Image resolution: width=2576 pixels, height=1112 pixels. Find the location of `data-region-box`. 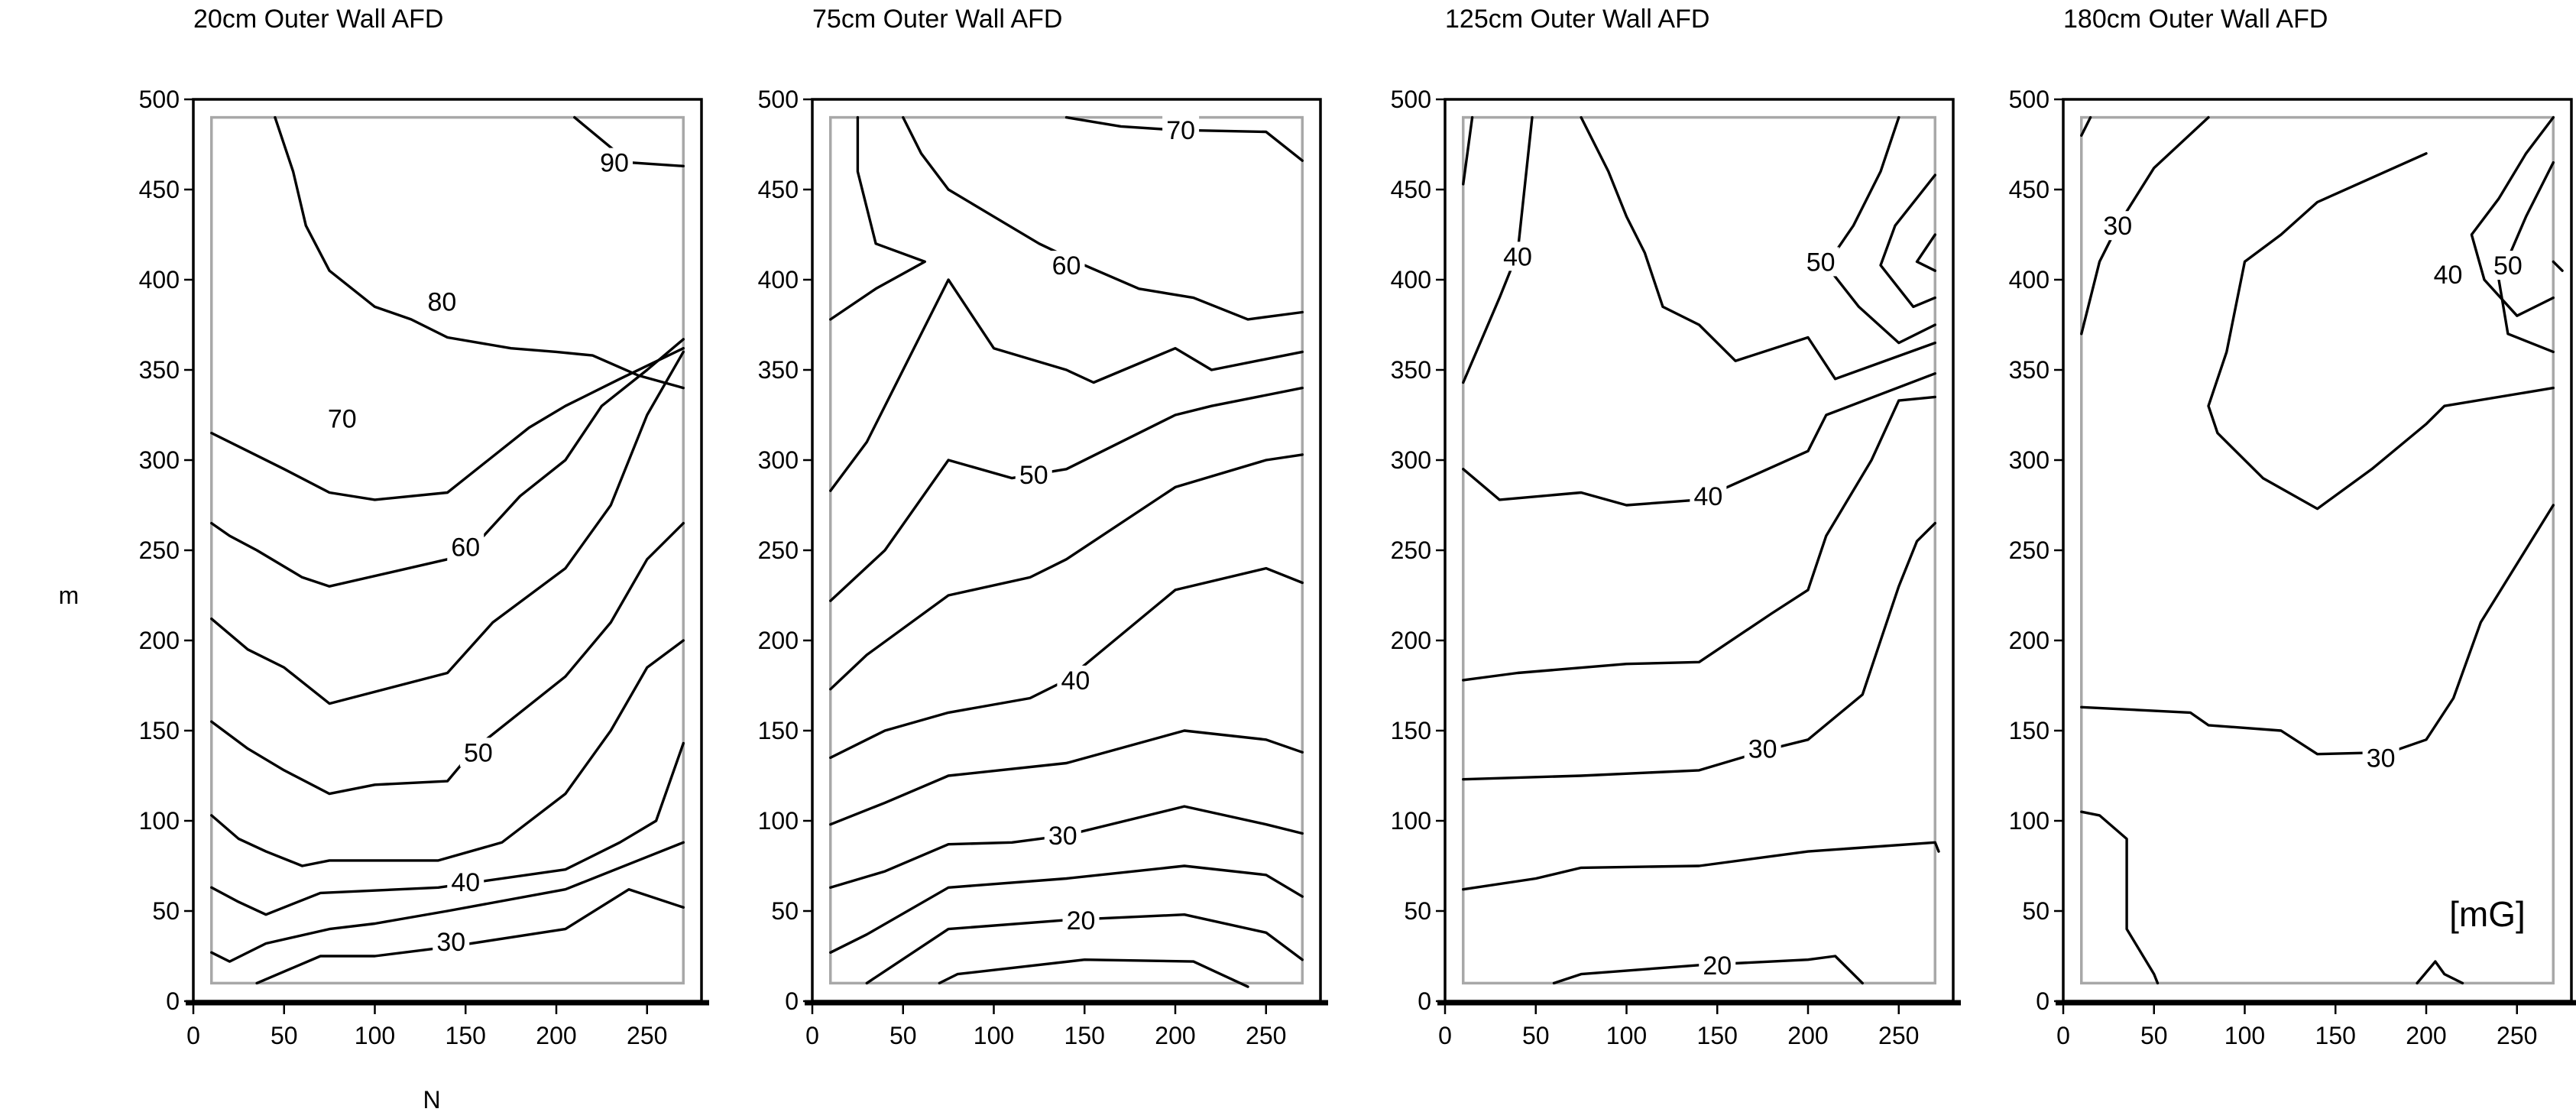

data-region-box is located at coordinates (447, 550).